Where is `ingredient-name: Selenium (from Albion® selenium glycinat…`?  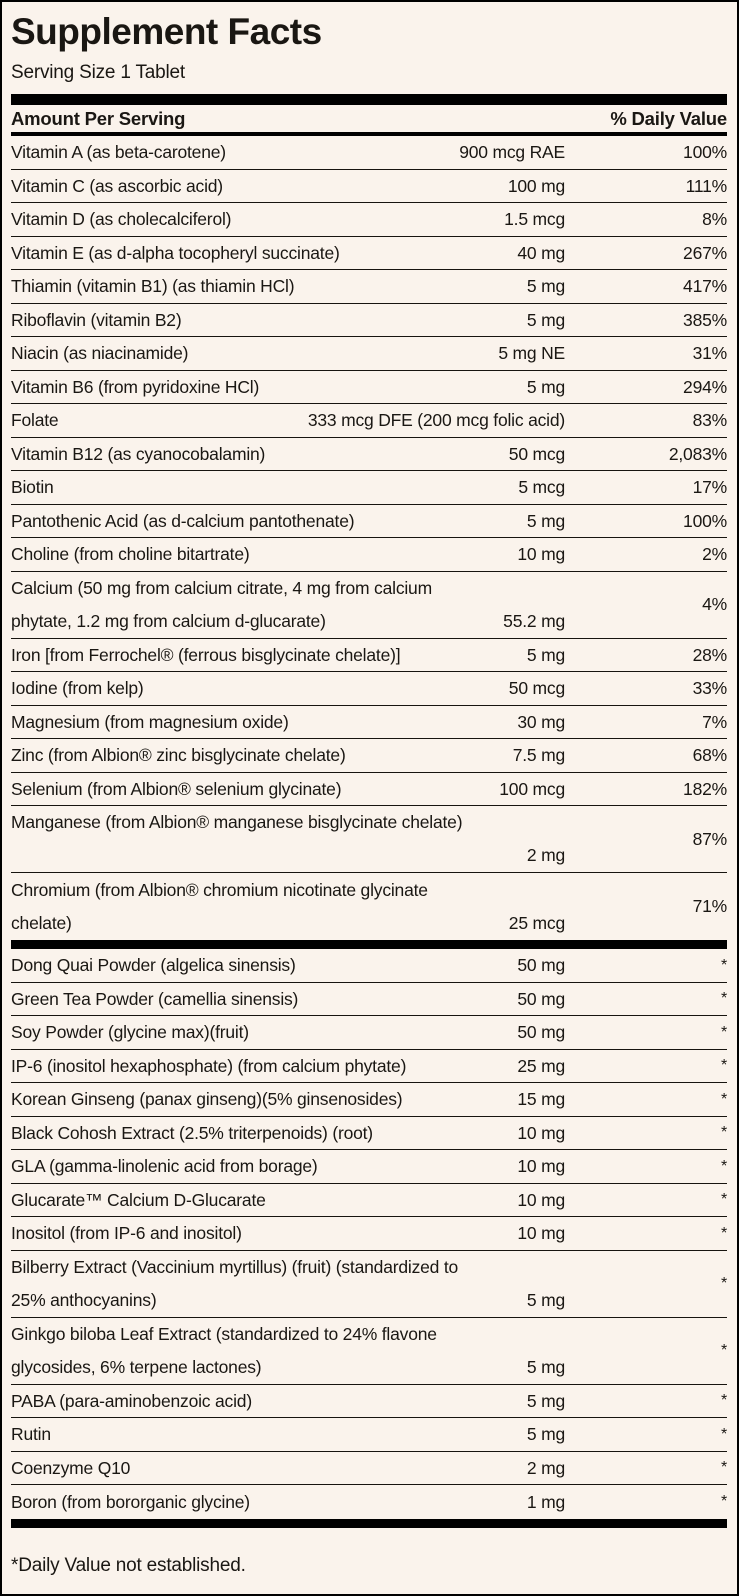
ingredient-name: Selenium (from Albion® selenium glycinat… is located at coordinates (176, 788).